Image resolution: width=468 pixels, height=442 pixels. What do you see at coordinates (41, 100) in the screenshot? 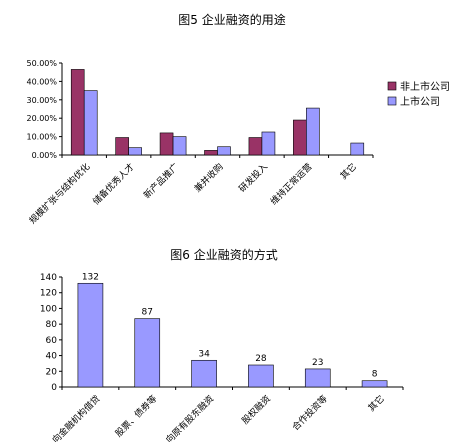
I see `y-tick-label: 30.00%` at bounding box center [41, 100].